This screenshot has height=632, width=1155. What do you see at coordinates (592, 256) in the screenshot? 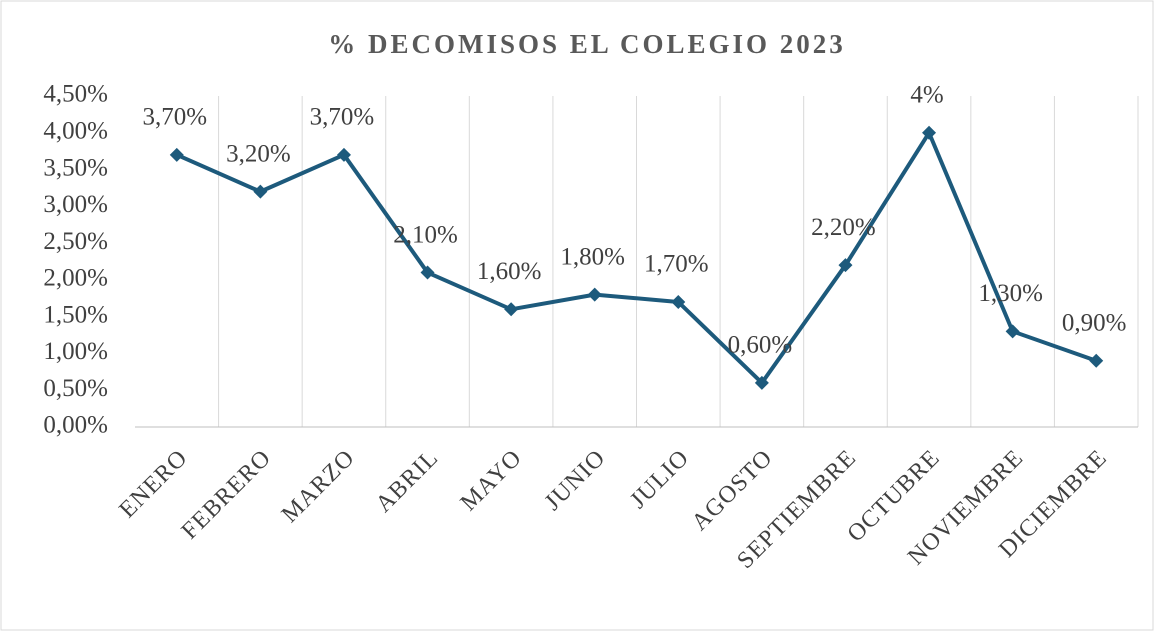
I see `data-label: 1,80%` at bounding box center [592, 256].